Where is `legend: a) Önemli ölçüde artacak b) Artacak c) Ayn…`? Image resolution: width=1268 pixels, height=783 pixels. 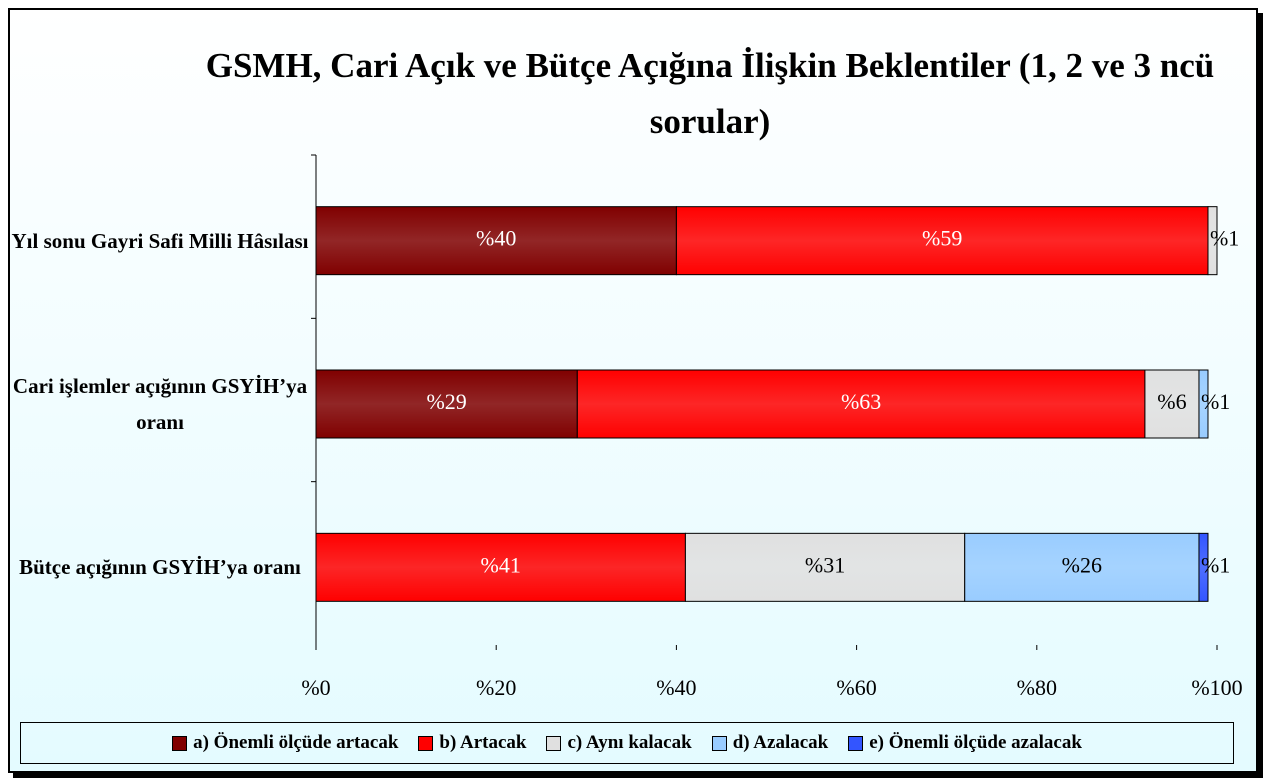
legend: a) Önemli ölçüde artacak b) Artacak c) Ayn… is located at coordinates (627, 743).